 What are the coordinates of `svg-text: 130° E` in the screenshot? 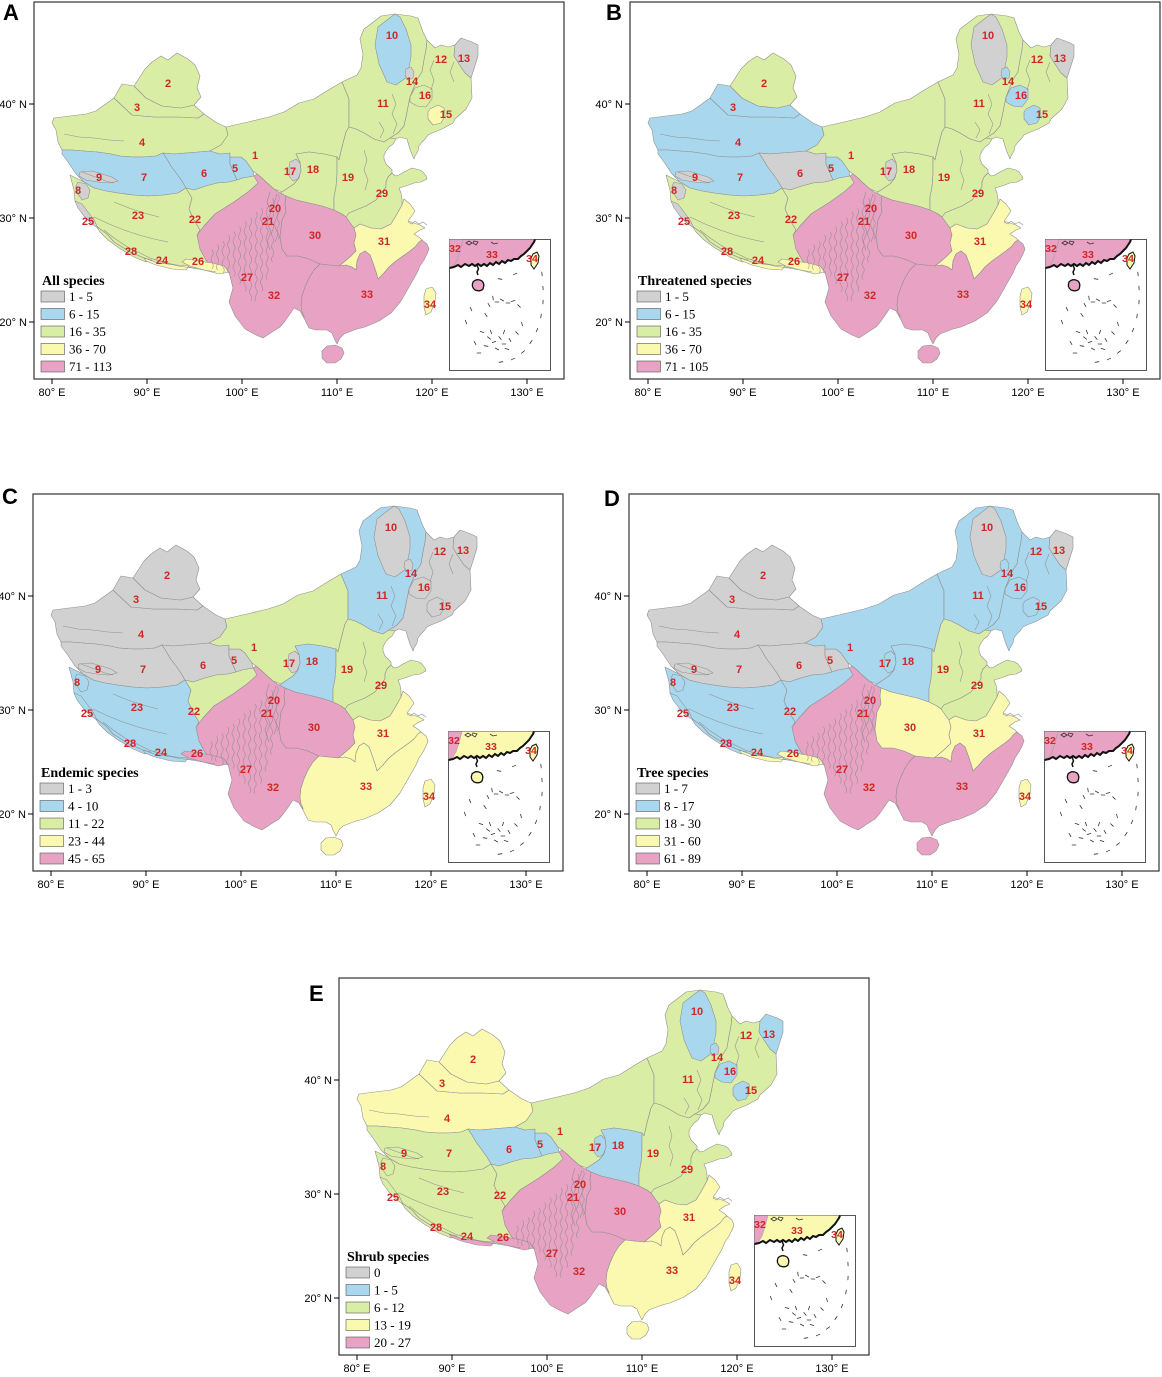 It's located at (1121, 885).